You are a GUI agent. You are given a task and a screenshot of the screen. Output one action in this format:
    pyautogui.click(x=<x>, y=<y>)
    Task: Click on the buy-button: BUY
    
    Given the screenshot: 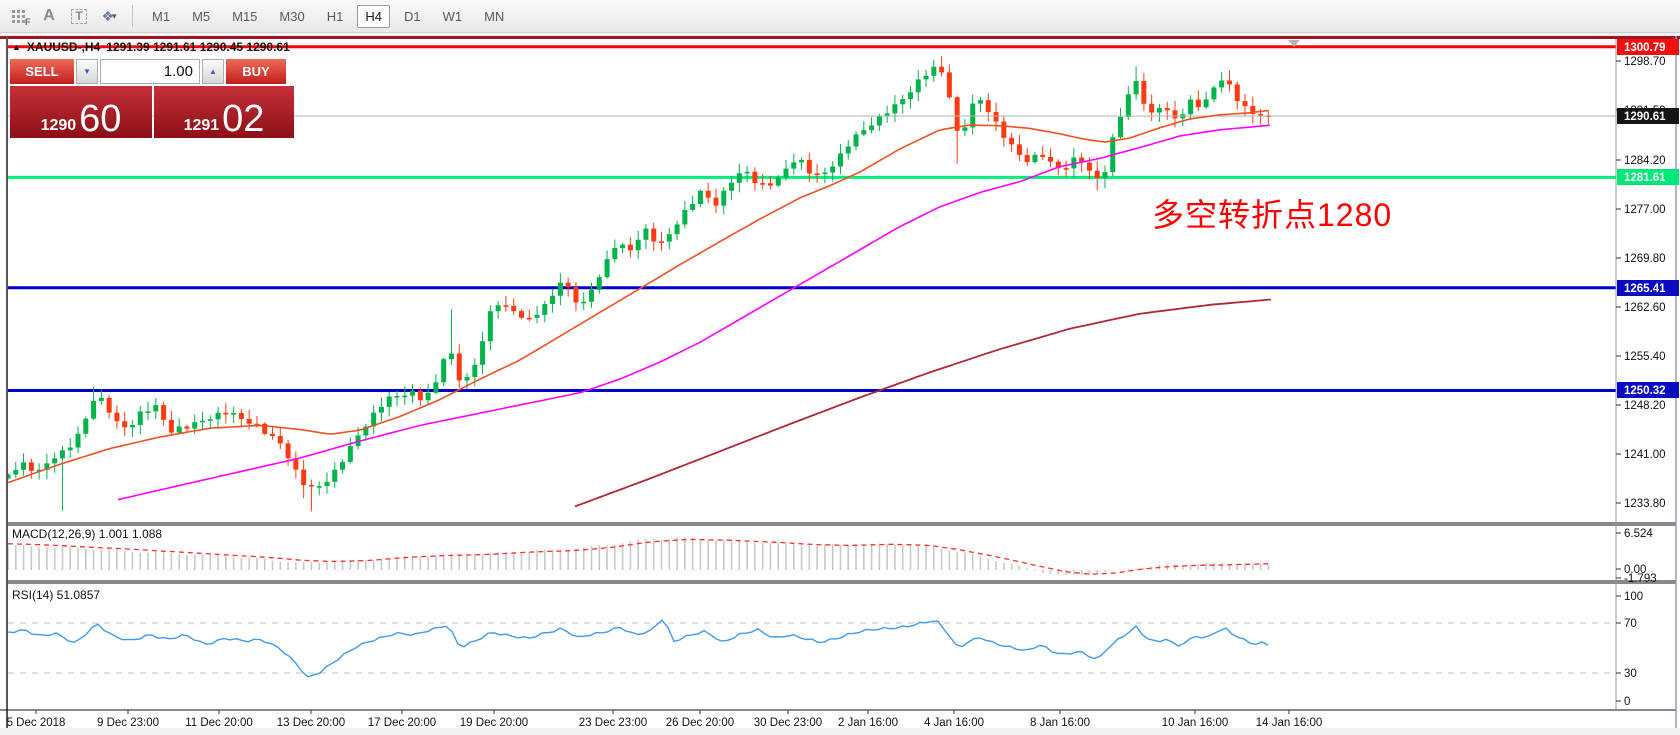 What is the action you would take?
    pyautogui.click(x=256, y=71)
    